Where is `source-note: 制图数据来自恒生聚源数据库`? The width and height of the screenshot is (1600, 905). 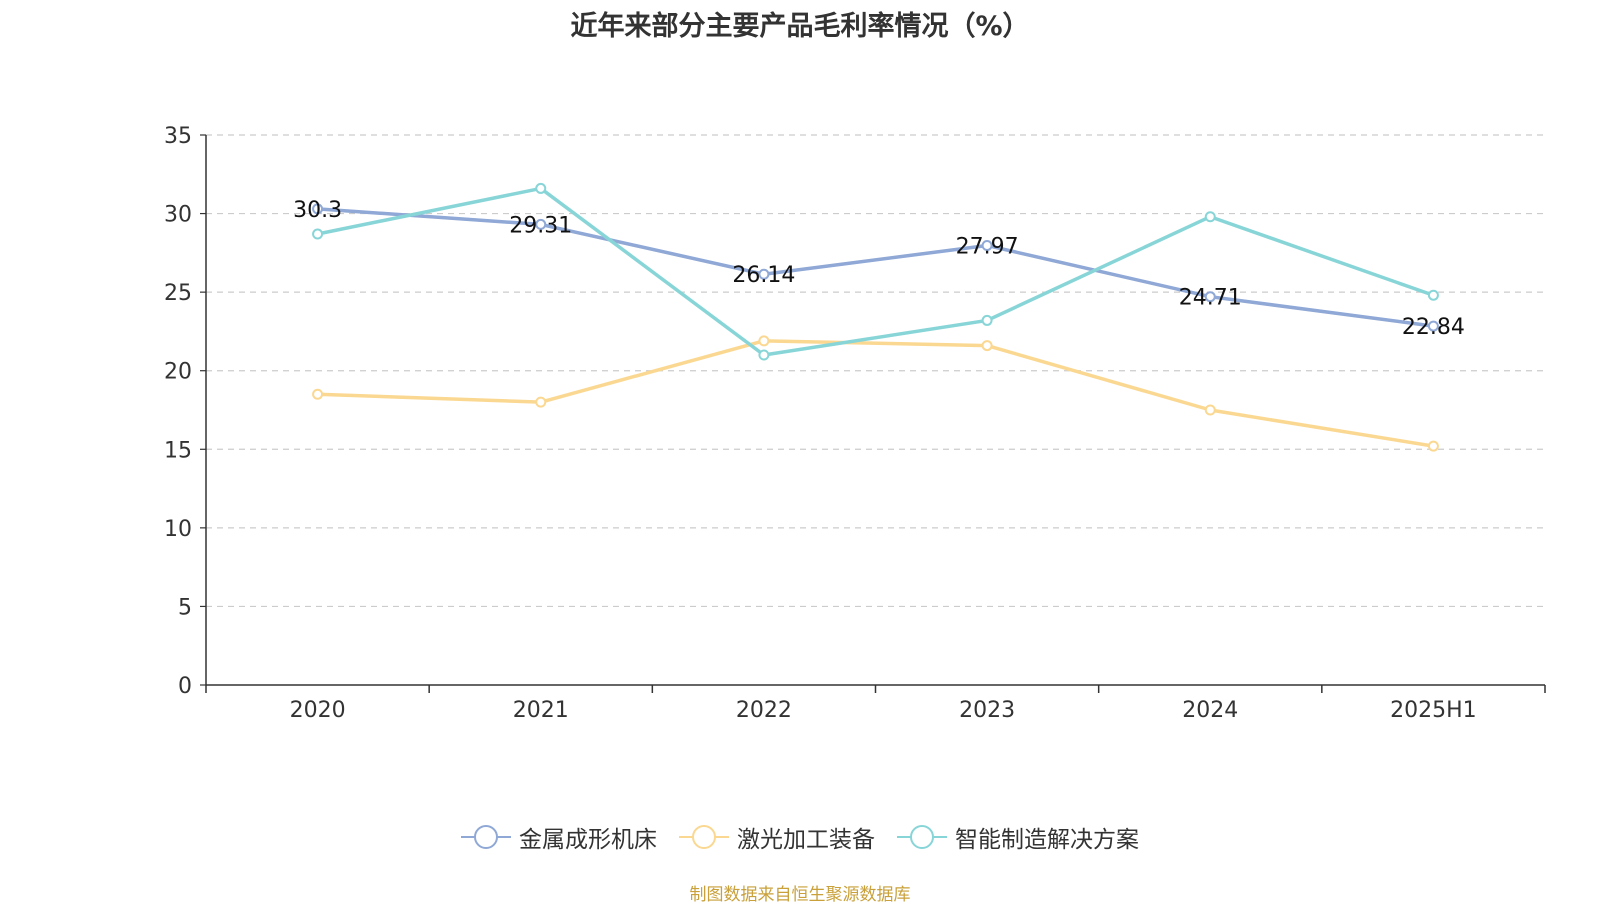 source-note: 制图数据来自恒生聚源数据库 is located at coordinates (800, 895).